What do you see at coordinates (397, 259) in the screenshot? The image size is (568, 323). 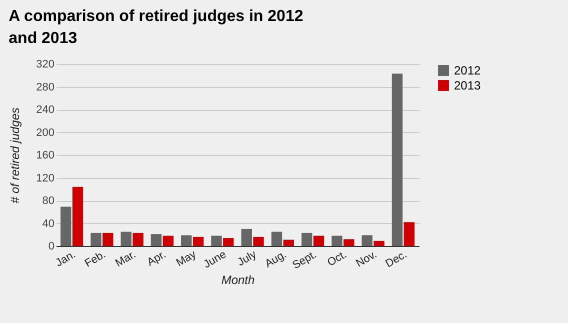 I see `x-tick-label: Dec.` at bounding box center [397, 259].